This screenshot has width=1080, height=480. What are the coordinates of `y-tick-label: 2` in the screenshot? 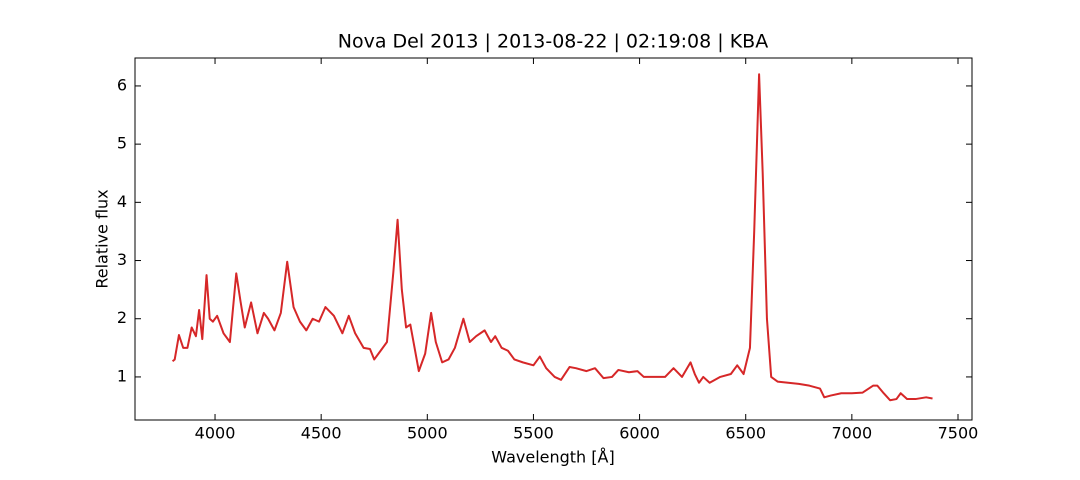 It's located at (122, 317).